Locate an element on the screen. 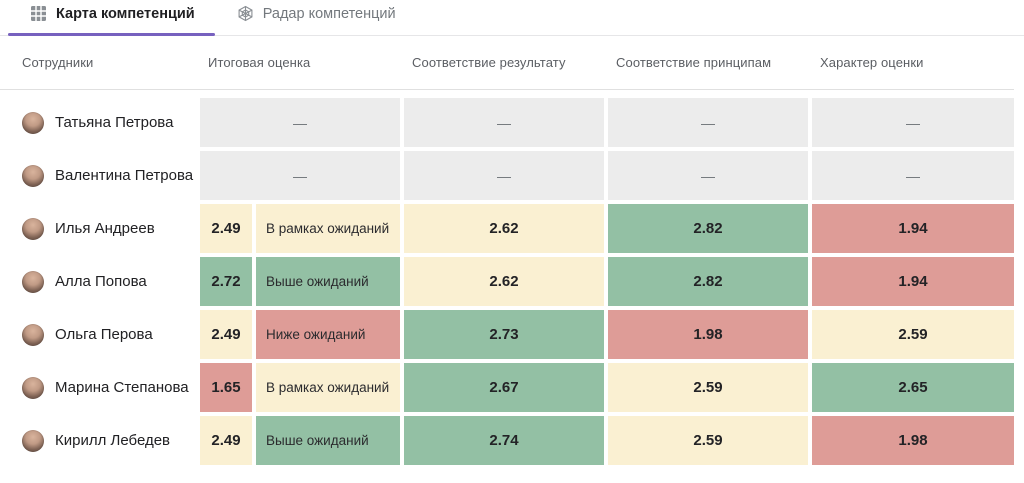 The height and width of the screenshot is (483, 1024). employee-name: Валентина Петрова is located at coordinates (124, 175).